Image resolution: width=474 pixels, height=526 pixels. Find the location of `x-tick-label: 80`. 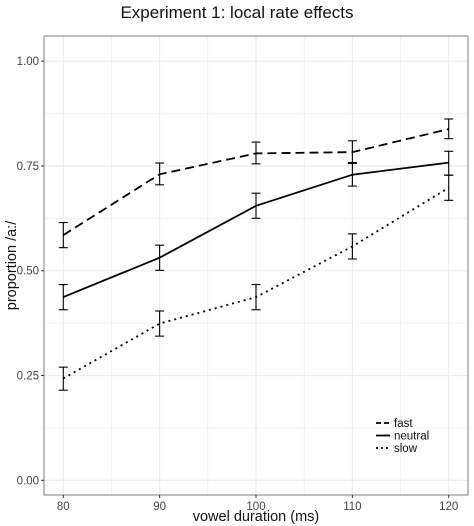

x-tick-label: 80 is located at coordinates (63, 507).